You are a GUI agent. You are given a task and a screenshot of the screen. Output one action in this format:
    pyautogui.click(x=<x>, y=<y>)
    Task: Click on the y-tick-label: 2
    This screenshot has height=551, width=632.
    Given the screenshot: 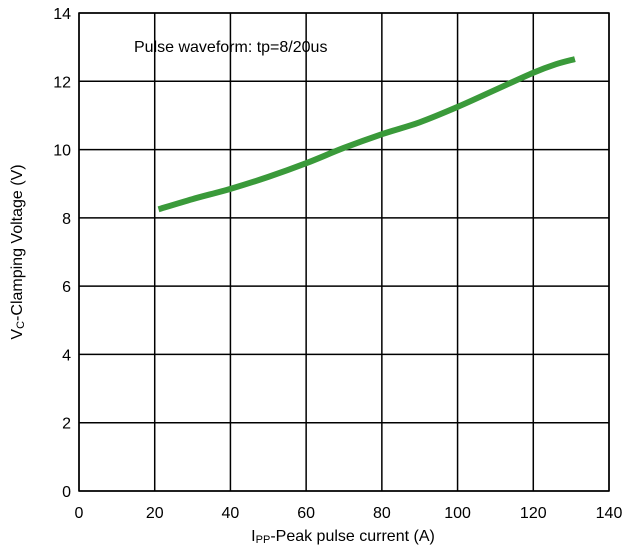 What is the action you would take?
    pyautogui.click(x=66, y=424)
    